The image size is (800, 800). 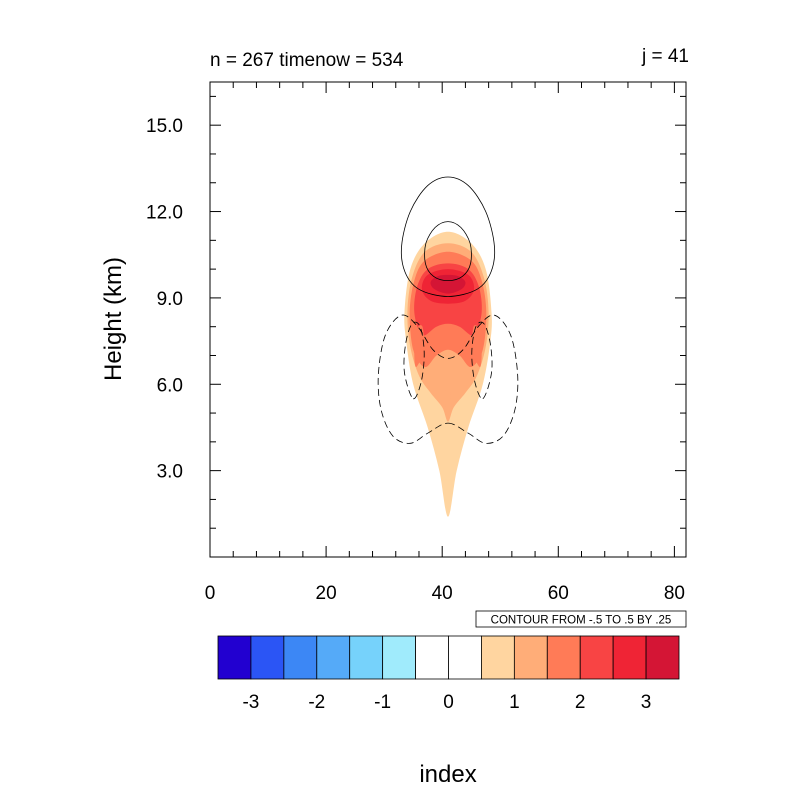 I want to click on y-tick-label: 6.0, so click(x=170, y=385).